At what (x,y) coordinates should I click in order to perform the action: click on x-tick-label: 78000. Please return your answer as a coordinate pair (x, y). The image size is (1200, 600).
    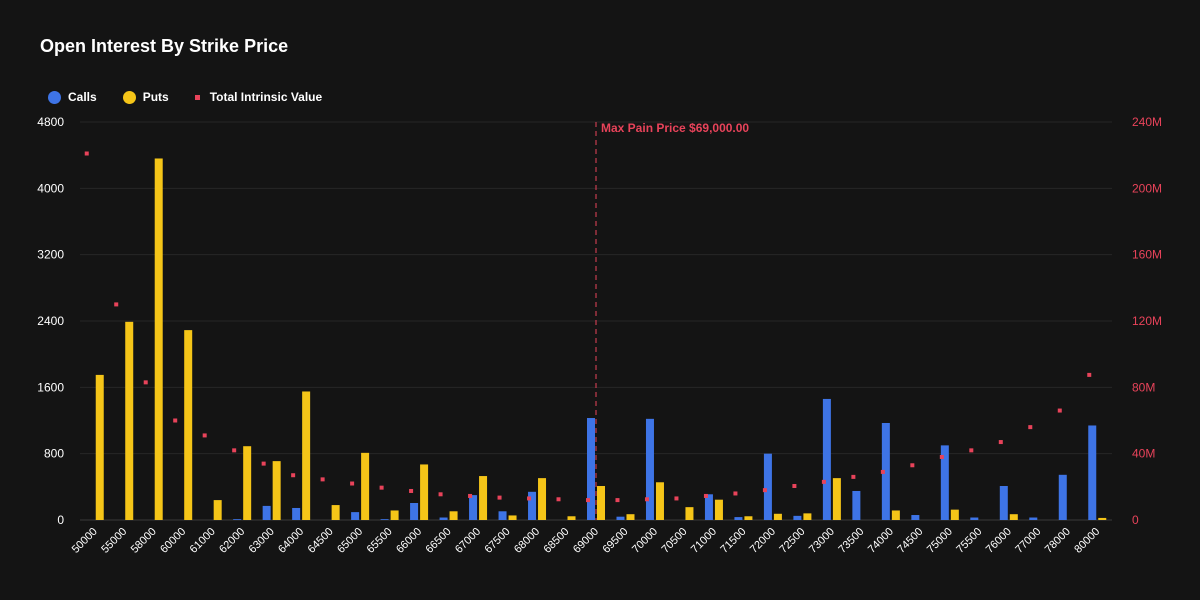
    Looking at the image, I should click on (1058, 541).